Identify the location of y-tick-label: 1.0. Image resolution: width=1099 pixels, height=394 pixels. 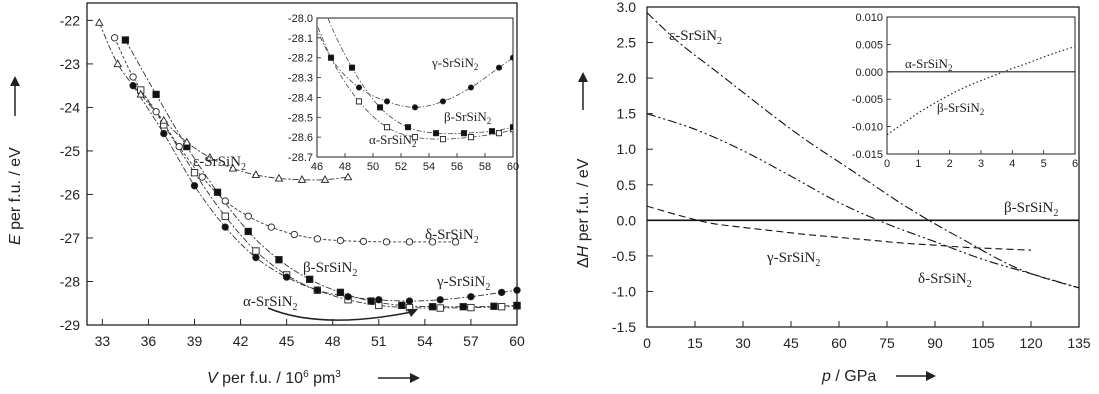
(627, 149).